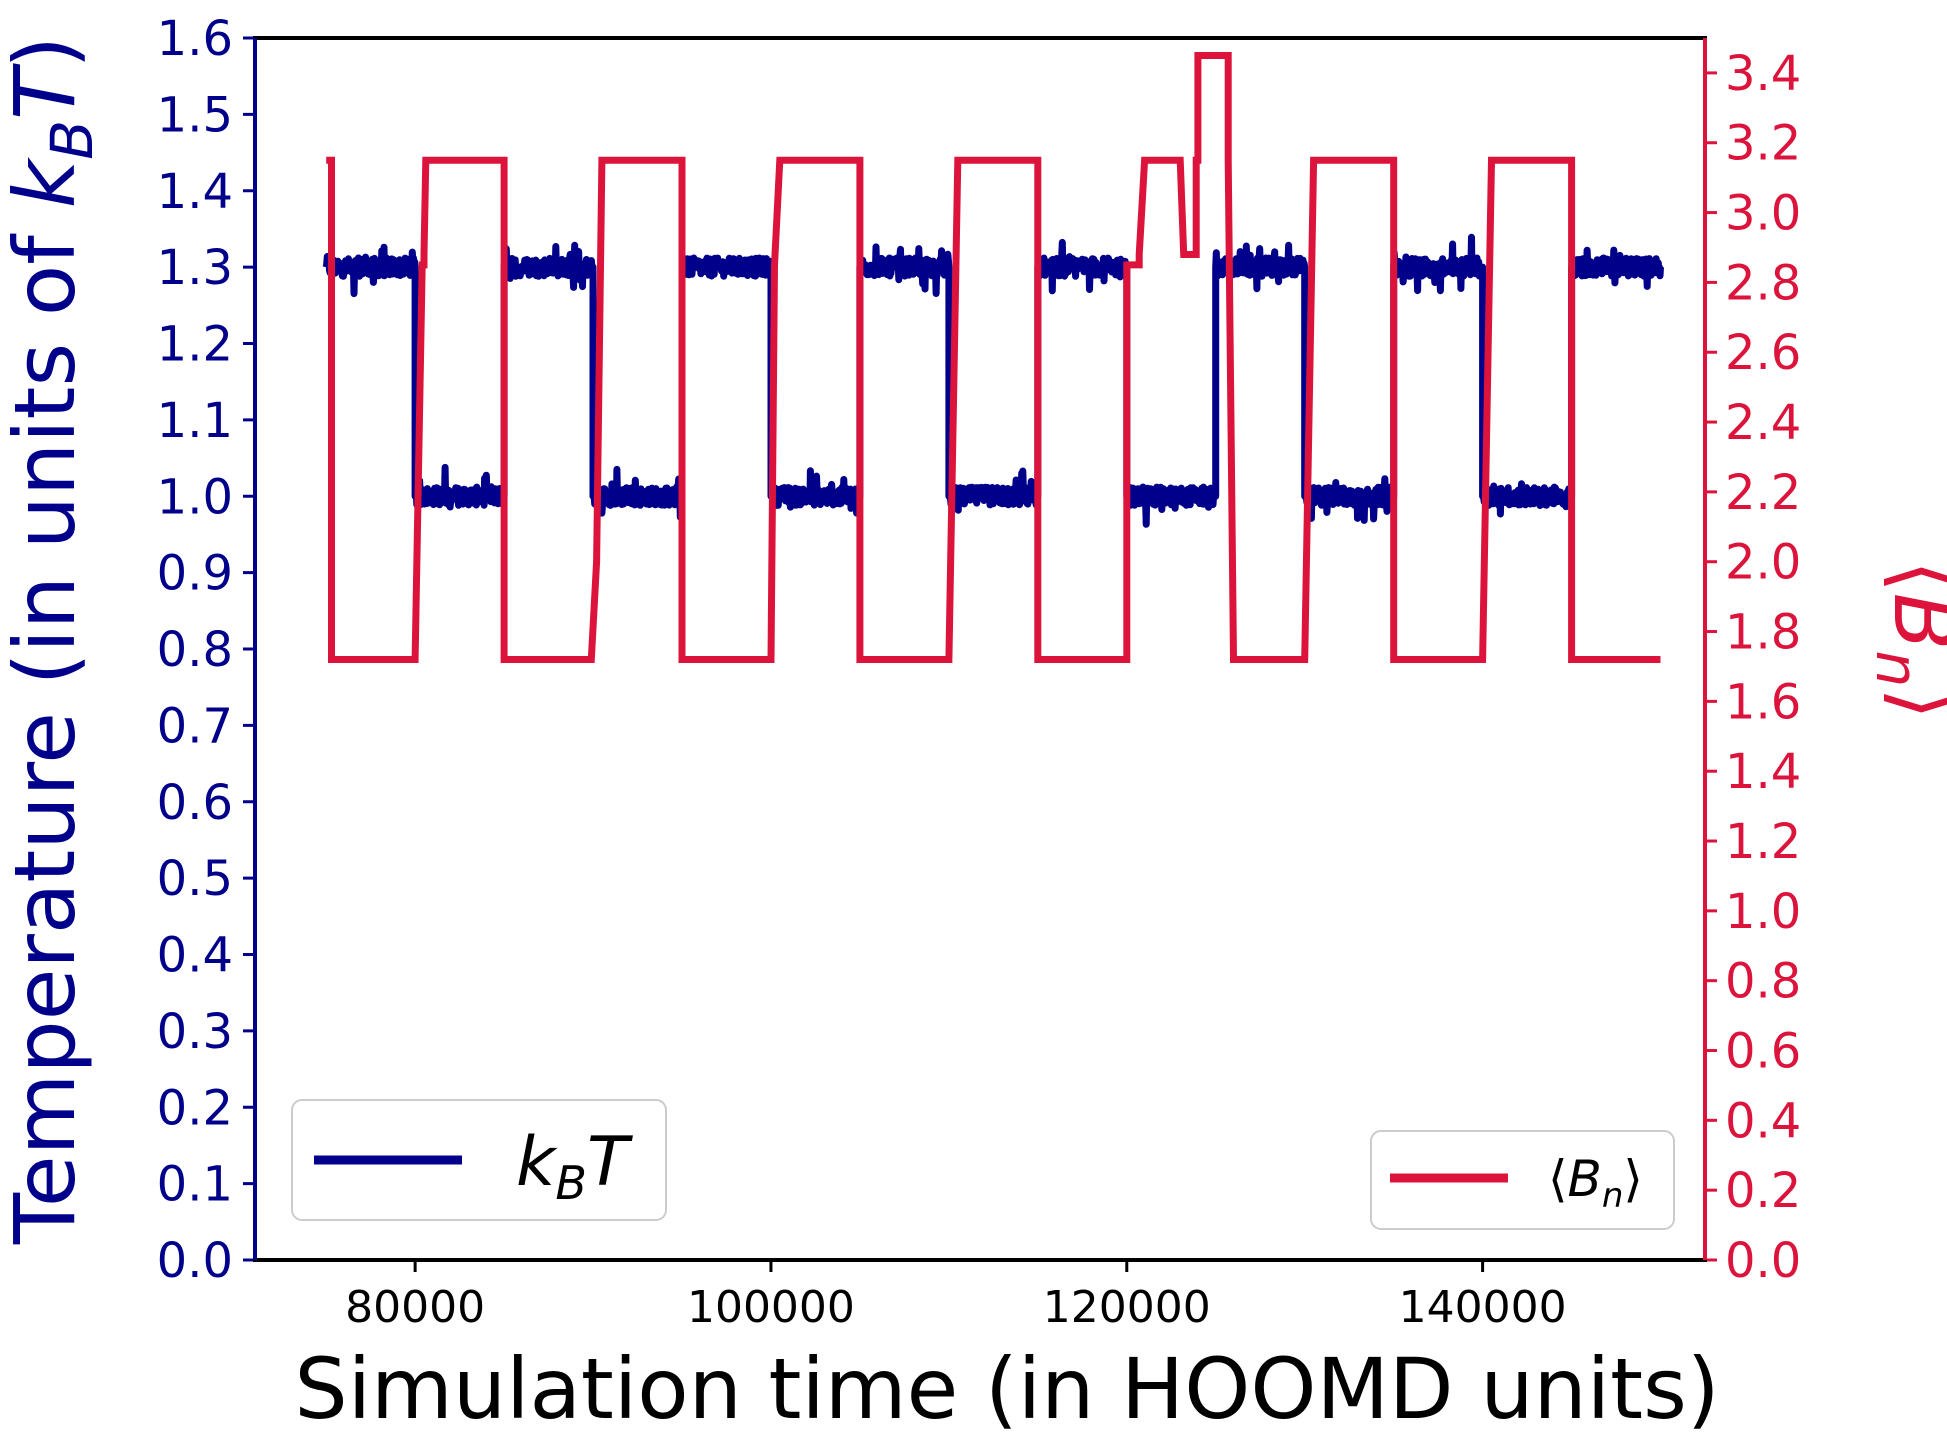  Describe the element at coordinates (1763, 283) in the screenshot. I see `right-tick-label: 2.8` at that location.